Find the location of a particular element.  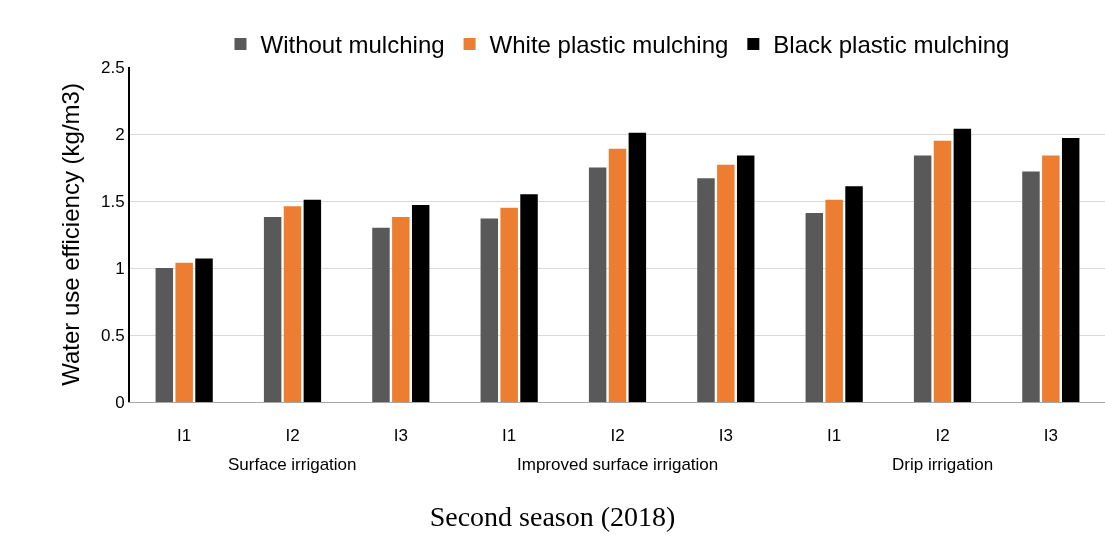

y-axis-title: Water use efficiency (kg/m3) is located at coordinates (70, 234).